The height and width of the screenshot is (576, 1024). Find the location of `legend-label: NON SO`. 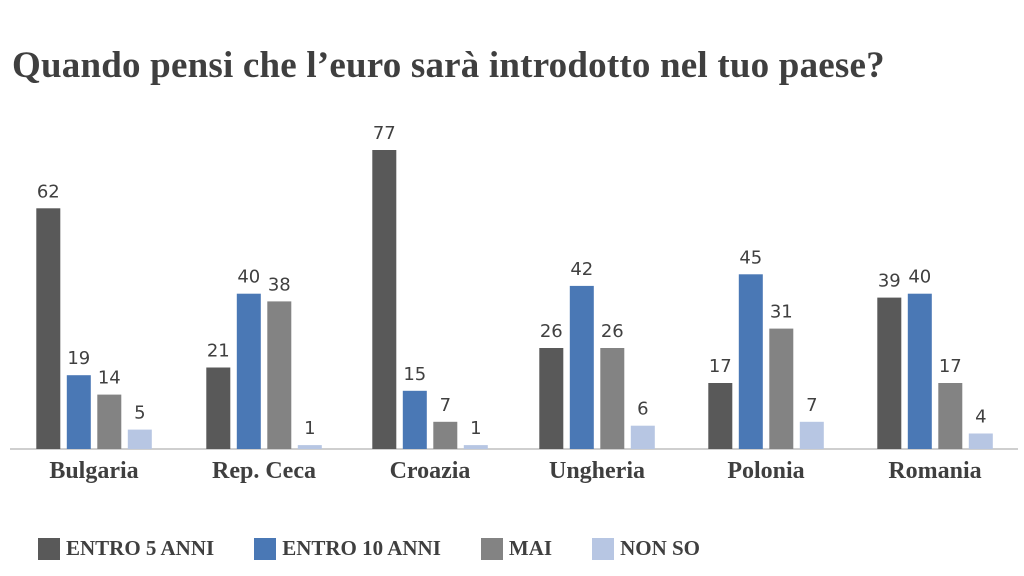

legend-label: NON SO is located at coordinates (660, 548).